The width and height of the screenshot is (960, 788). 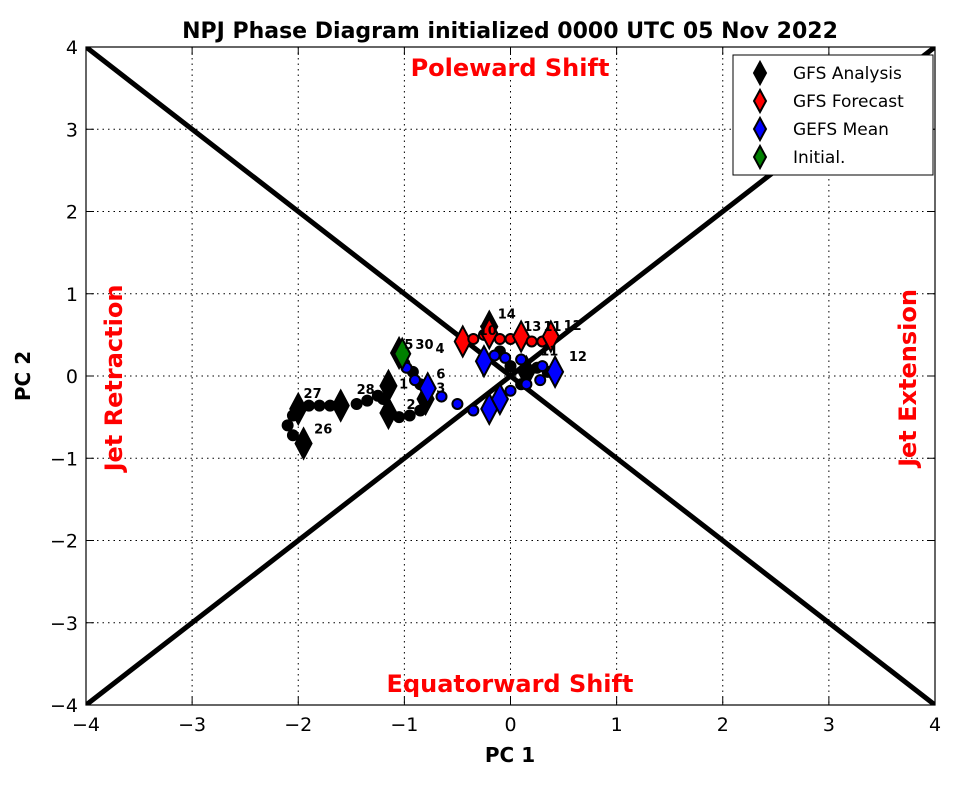 What do you see at coordinates (64, 706) in the screenshot?
I see `y-tick-label: −4` at bounding box center [64, 706].